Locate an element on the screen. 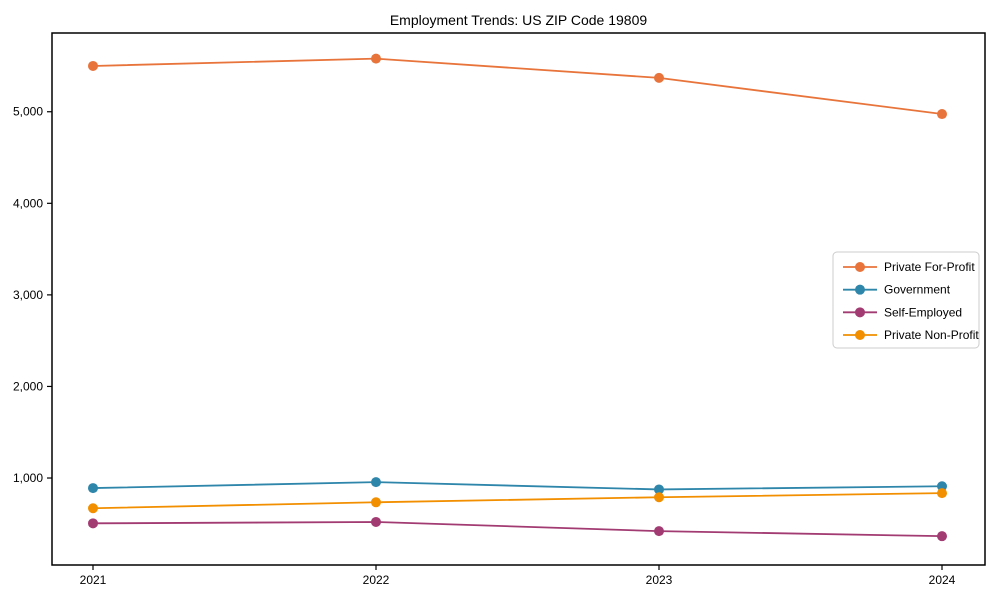 The image size is (1000, 600). y-axis-tick-label: 3,000 is located at coordinates (28, 295).